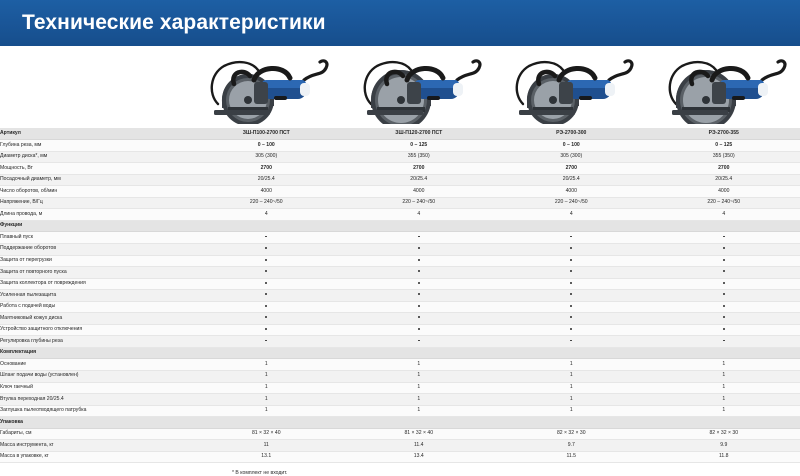 Image resolution: width=800 pixels, height=476 pixels. Describe the element at coordinates (724, 226) in the screenshot. I see `cell-r8-c4` at that location.